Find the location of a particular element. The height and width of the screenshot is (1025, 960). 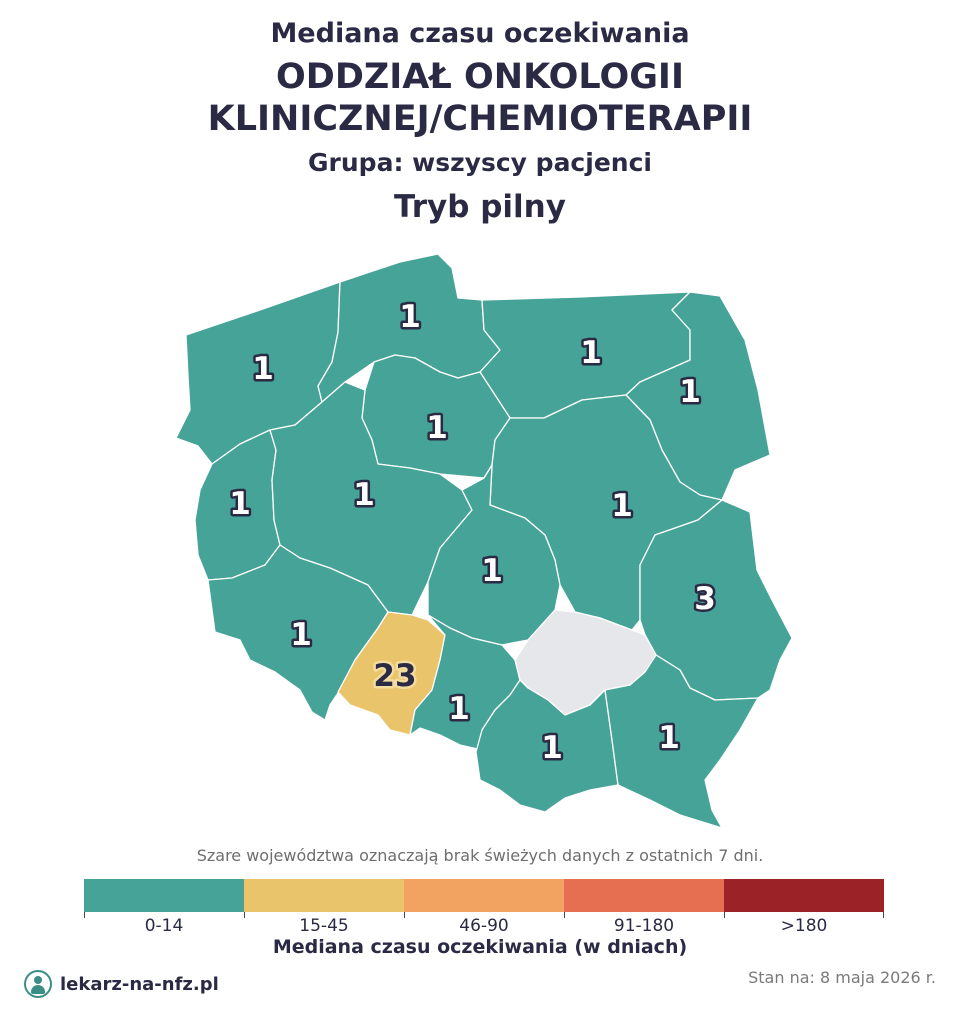

legend-title: Mediana czasu oczekiwania (w dniach) is located at coordinates (480, 947).